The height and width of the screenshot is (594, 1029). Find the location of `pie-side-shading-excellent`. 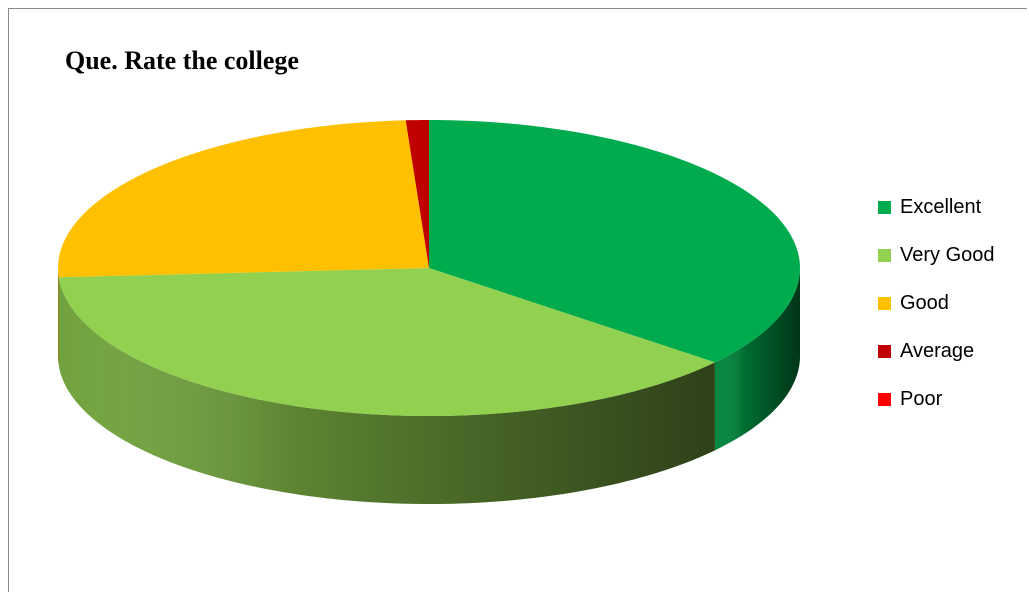

pie-side-shading-excellent is located at coordinates (757, 359).